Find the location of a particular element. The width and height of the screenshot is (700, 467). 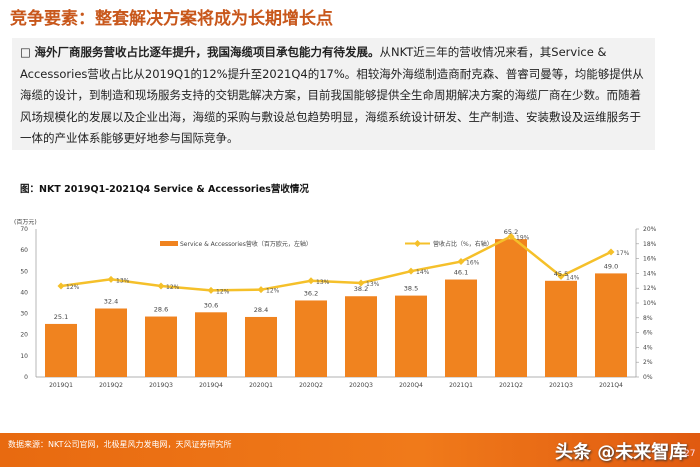

x-tick-label: 2020Q1 is located at coordinates (261, 385).